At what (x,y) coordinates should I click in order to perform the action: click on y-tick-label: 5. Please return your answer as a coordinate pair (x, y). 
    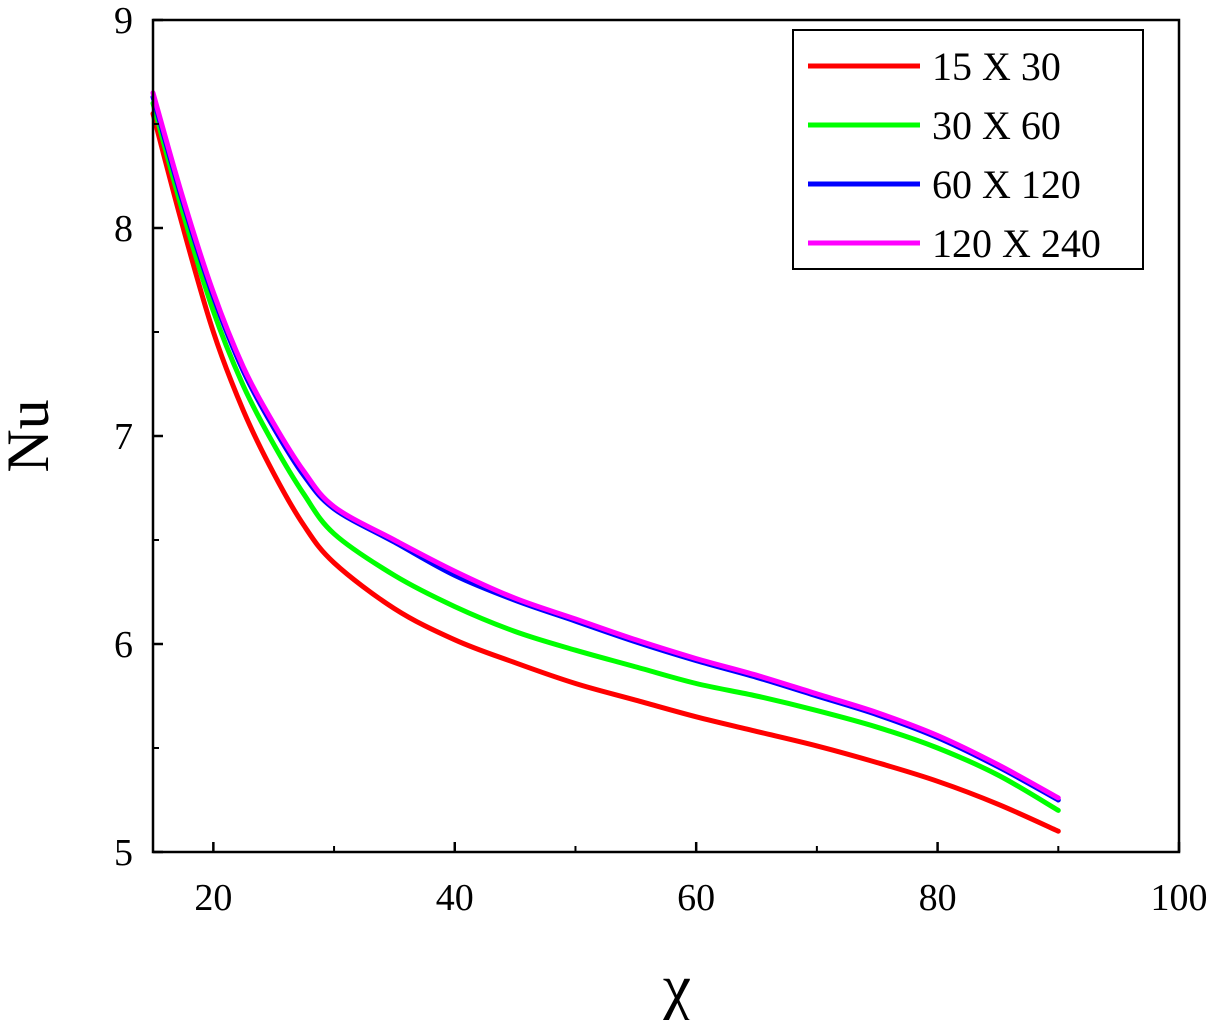
    Looking at the image, I should click on (123, 853).